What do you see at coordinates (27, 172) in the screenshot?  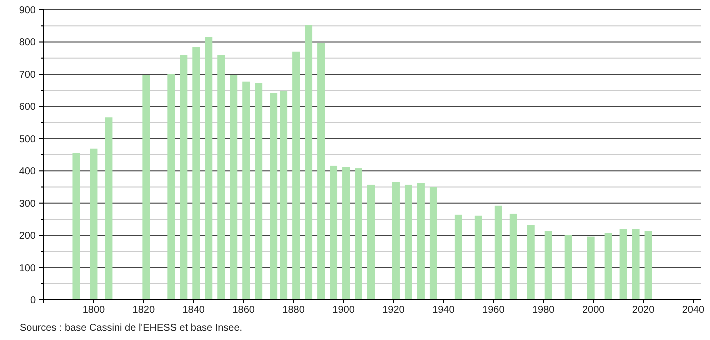 I see `y-tick-label: 400` at bounding box center [27, 172].